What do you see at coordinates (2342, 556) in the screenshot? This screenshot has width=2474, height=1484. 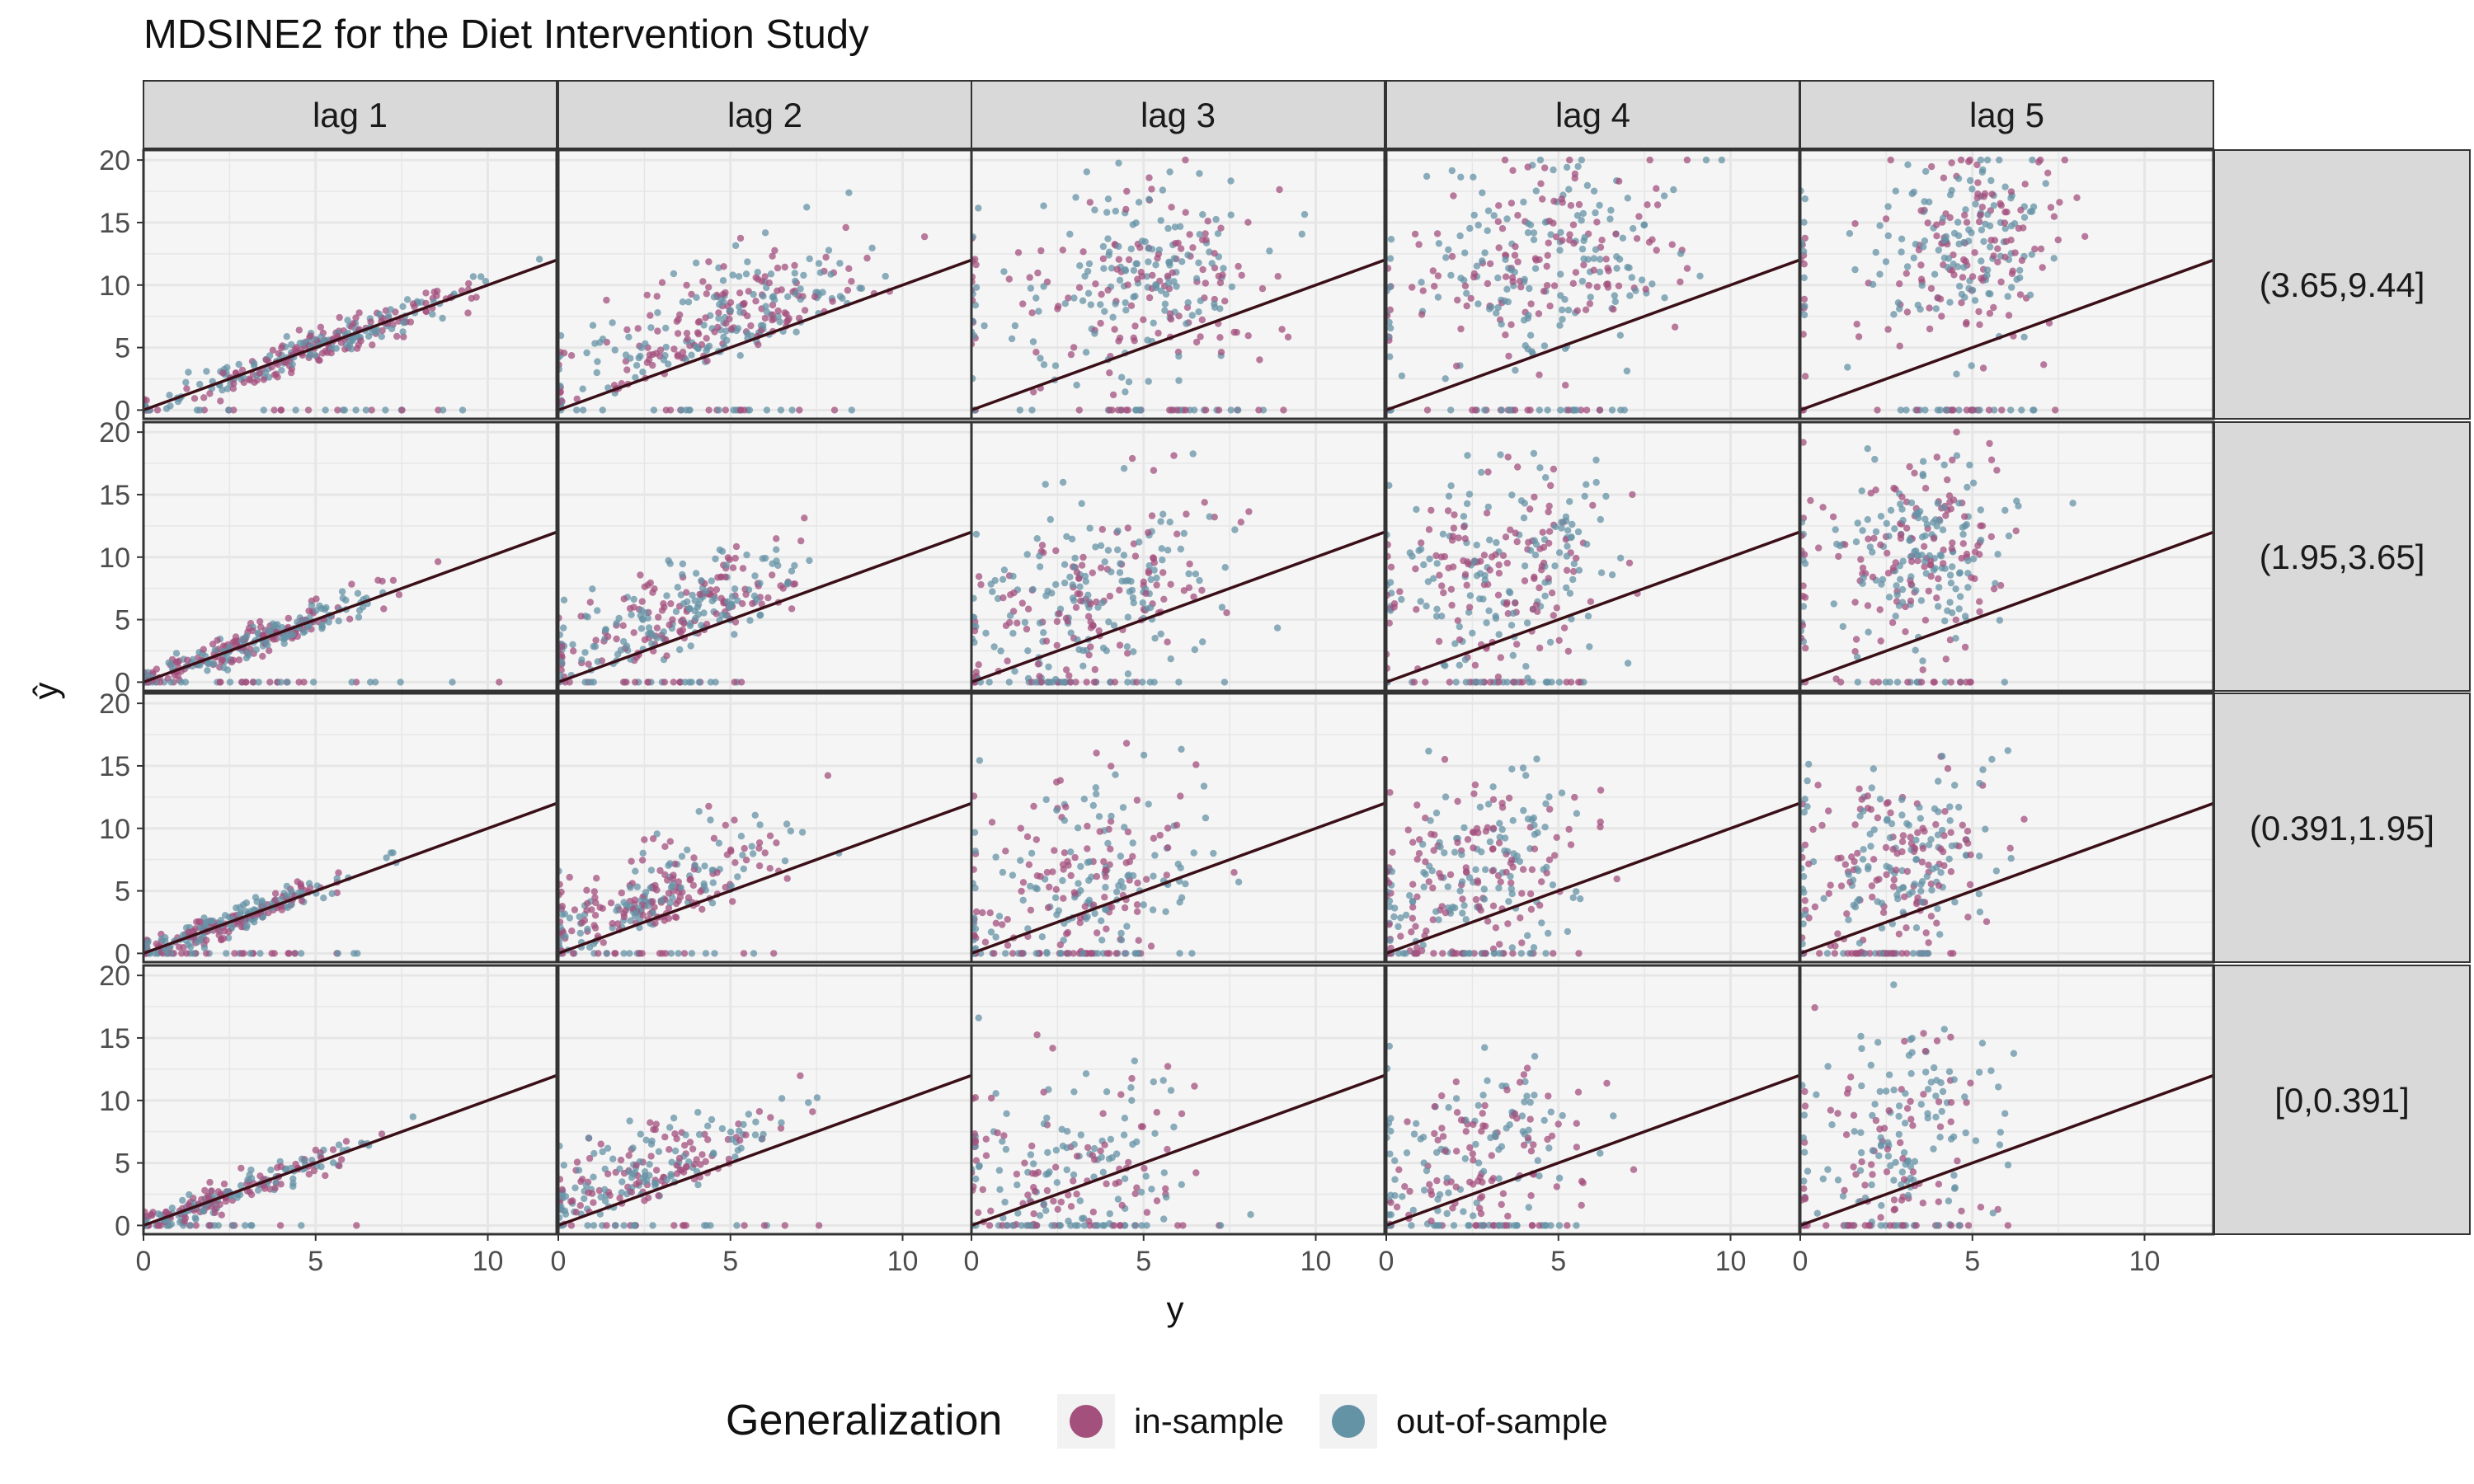 I see `facet-row-strip: (1.95,3.65]` at bounding box center [2342, 556].